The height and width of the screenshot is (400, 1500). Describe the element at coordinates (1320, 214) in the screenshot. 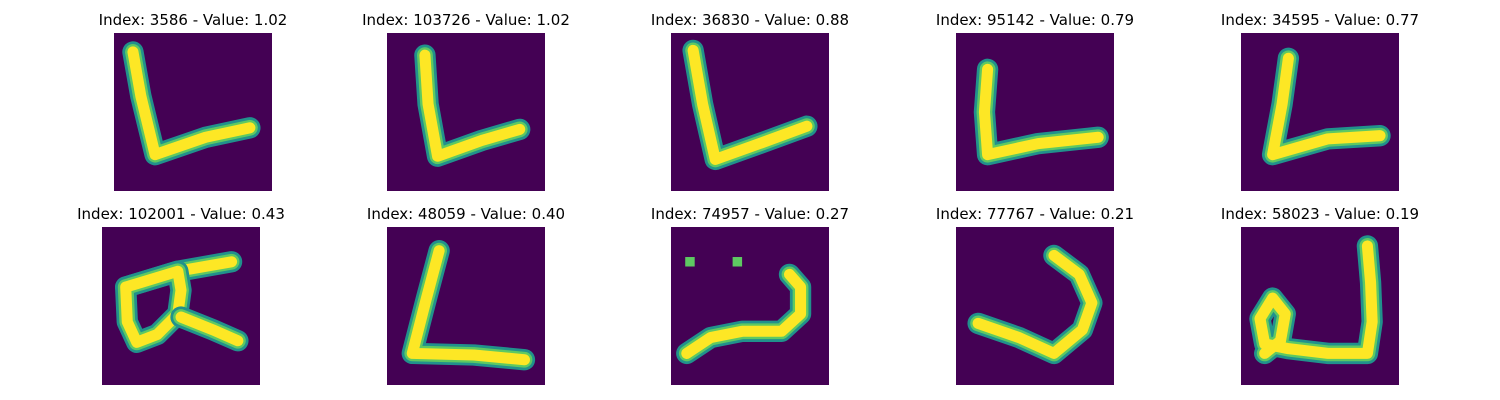

I see `panel-title: Index: 58023 - Value: 0.19` at that location.